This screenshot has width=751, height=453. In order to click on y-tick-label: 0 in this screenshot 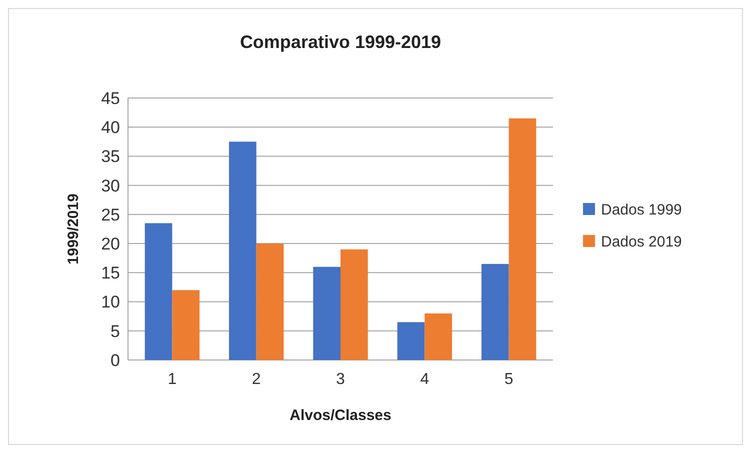, I will do `click(115, 360)`.